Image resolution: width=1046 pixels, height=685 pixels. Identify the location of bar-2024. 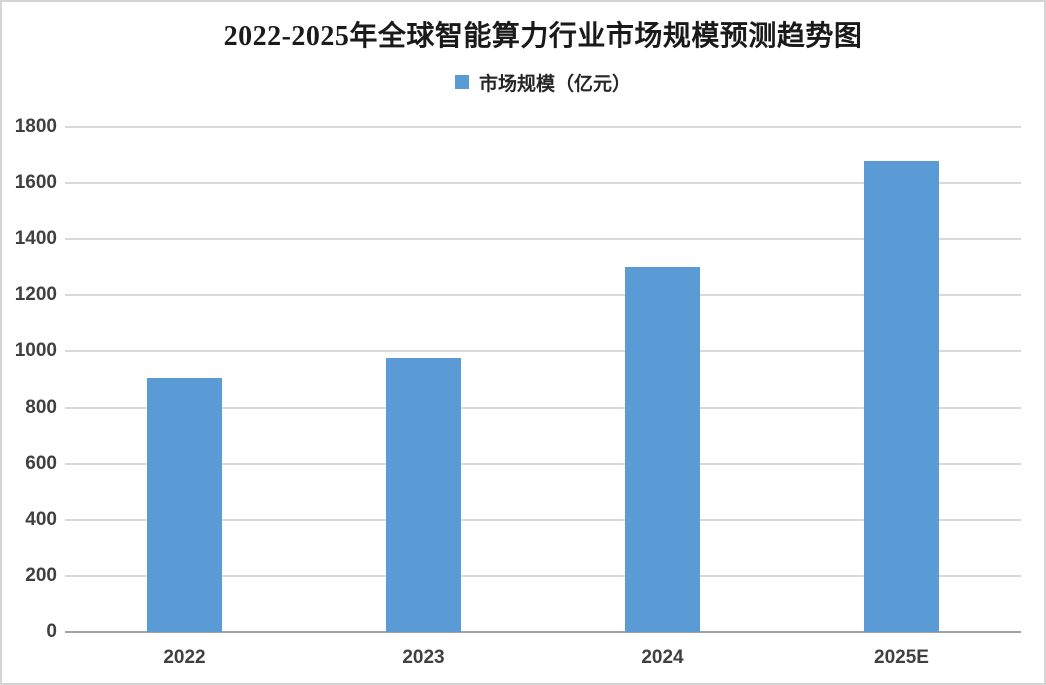
(662, 449).